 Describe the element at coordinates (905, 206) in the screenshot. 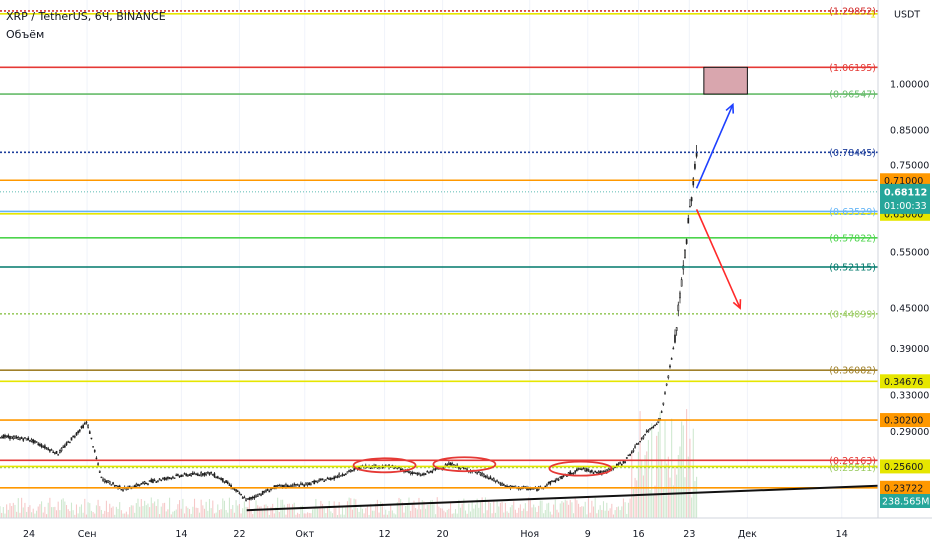

I see `countdown-label: 01:00:33` at that location.